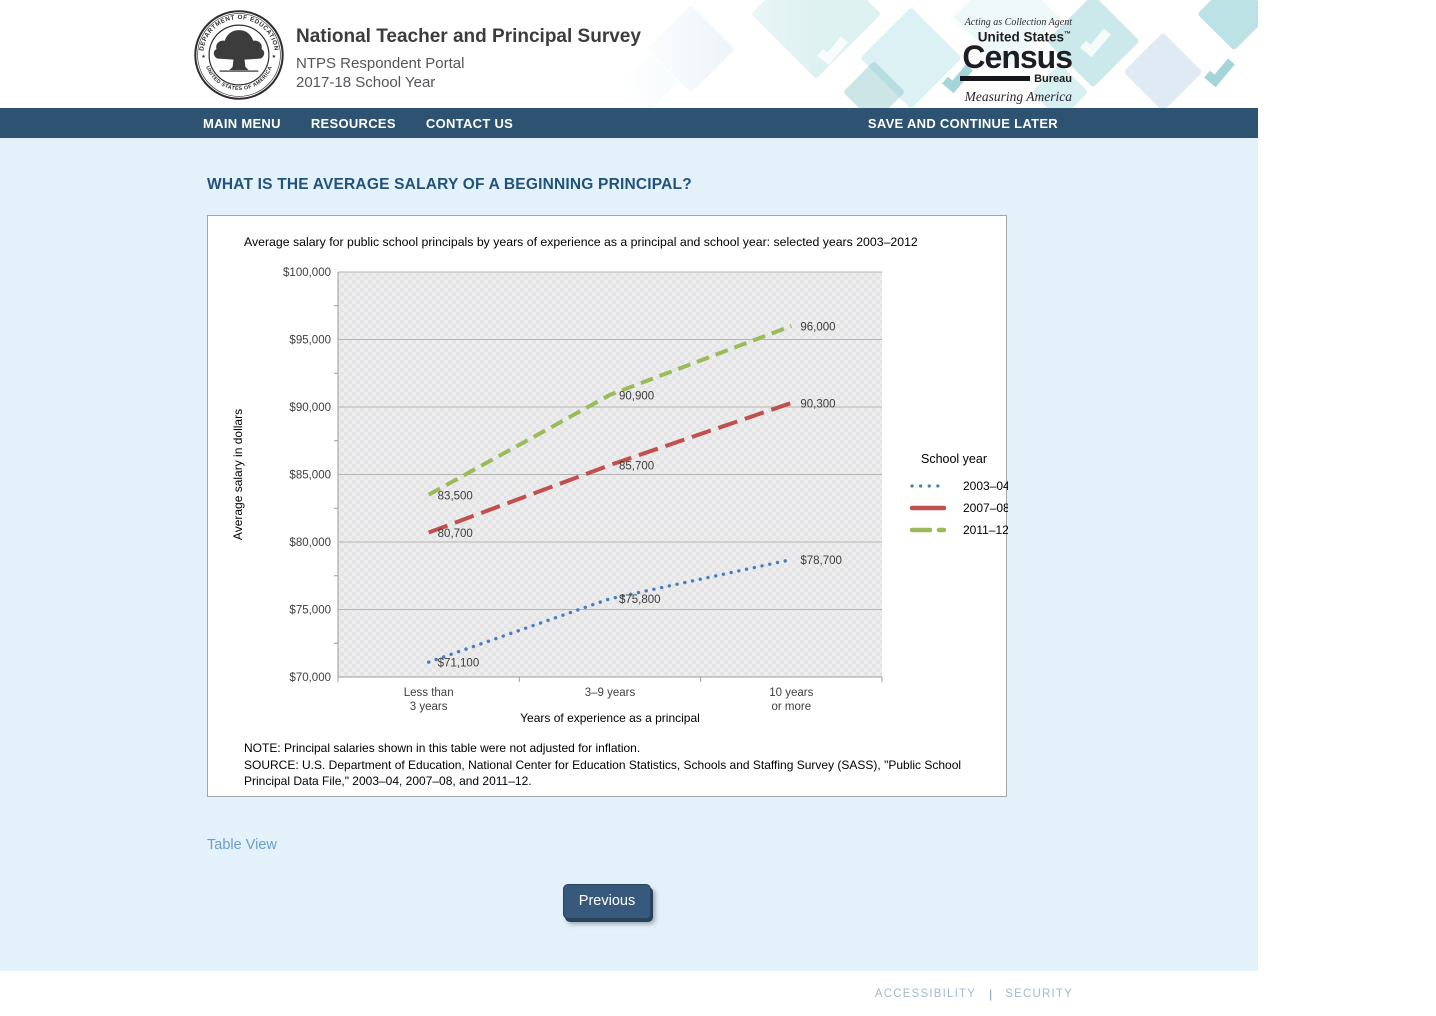  I want to click on data-label: 85,700, so click(636, 467).